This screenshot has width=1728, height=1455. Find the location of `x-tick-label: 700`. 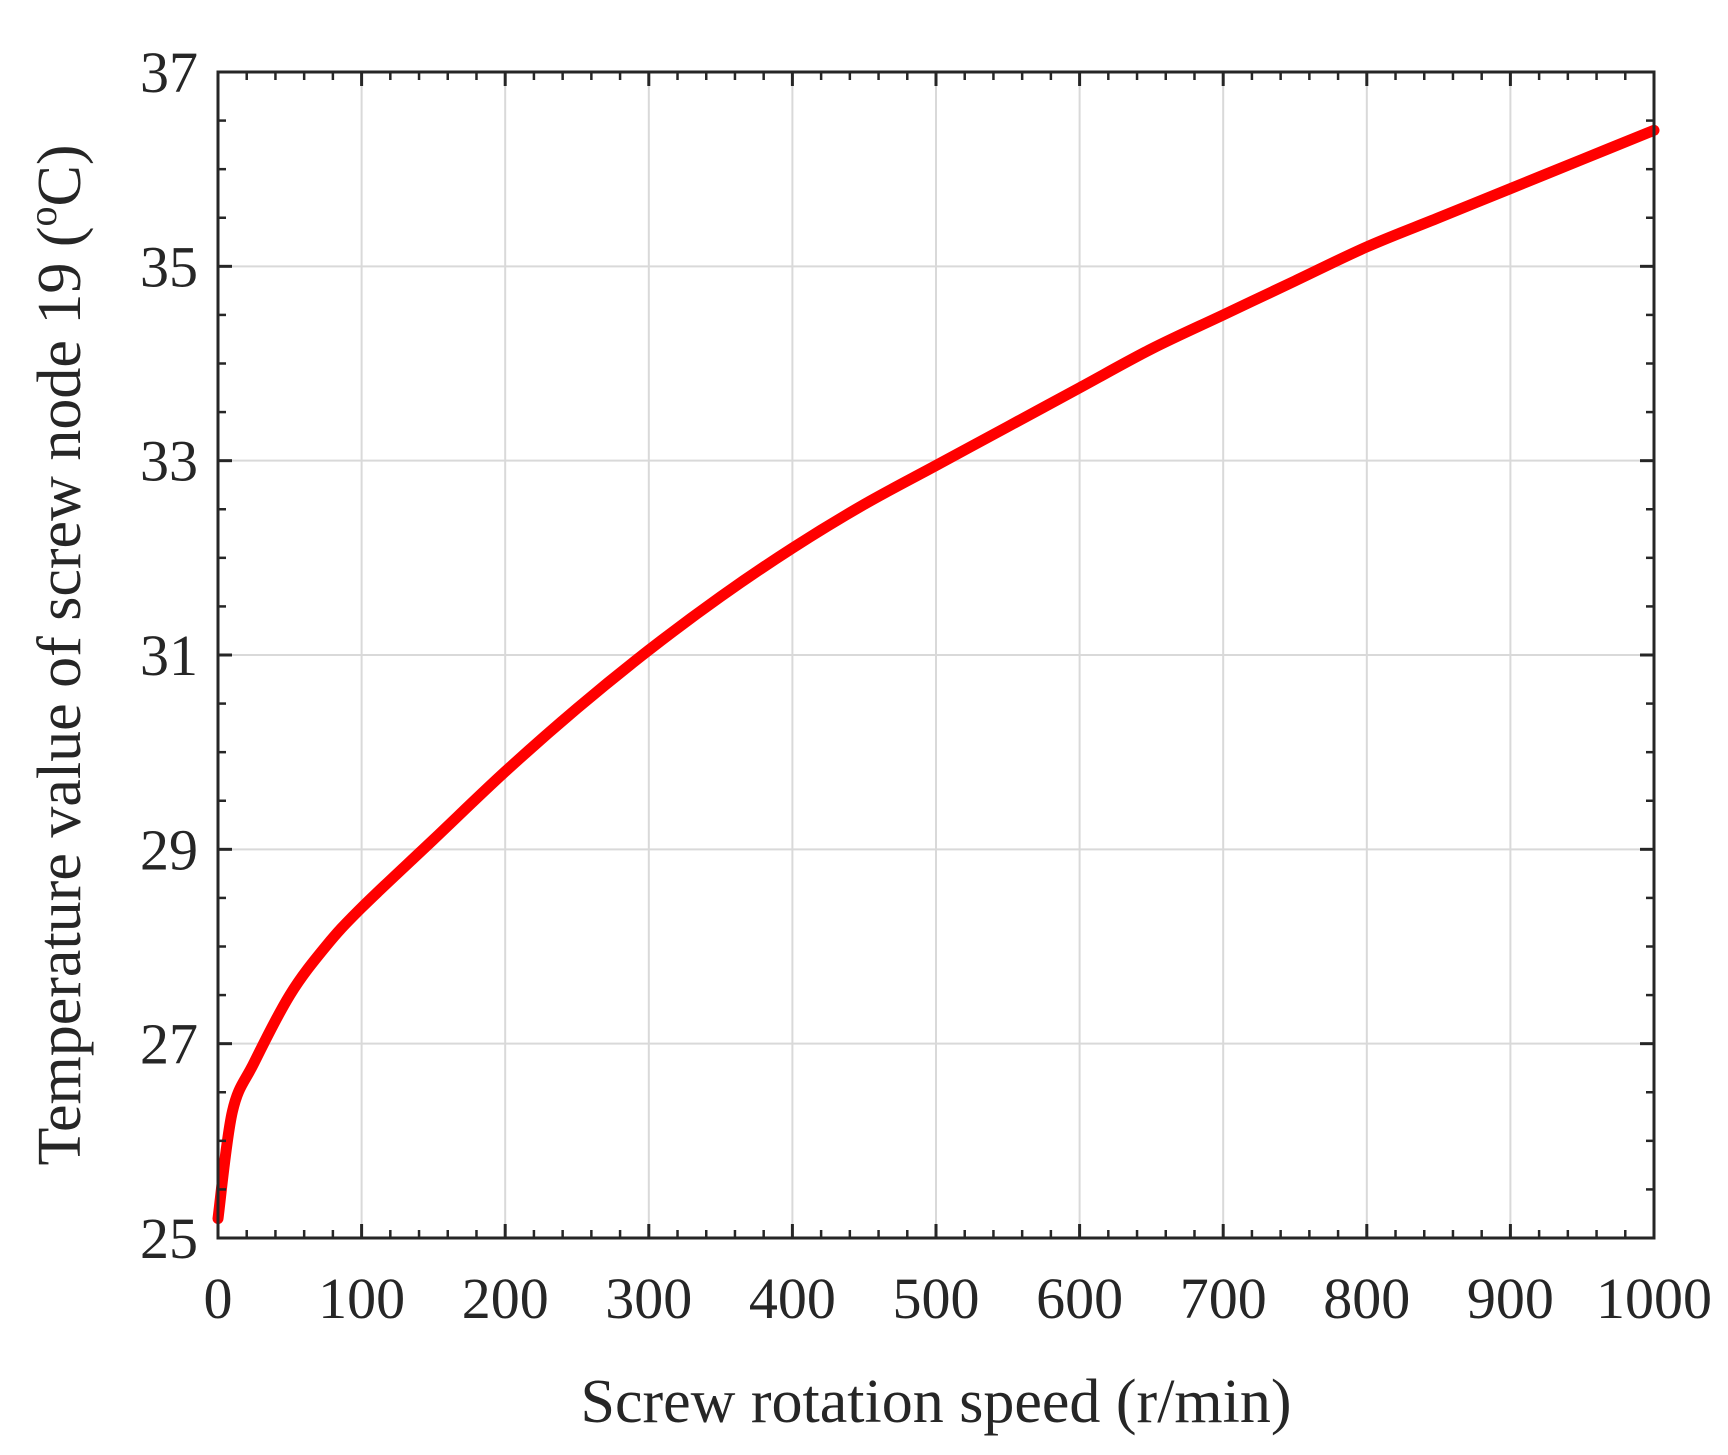

x-tick-label: 700 is located at coordinates (1223, 1298).